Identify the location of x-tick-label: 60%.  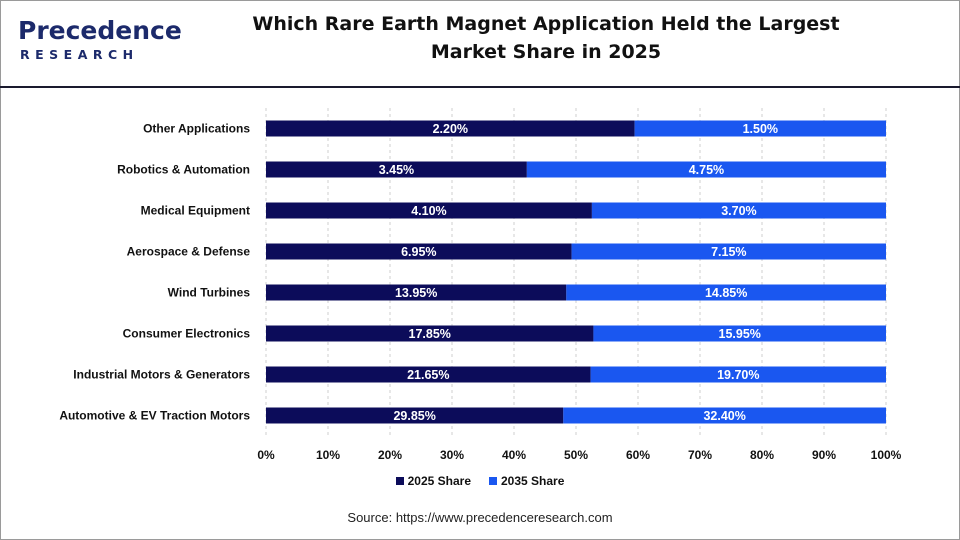
(638, 455).